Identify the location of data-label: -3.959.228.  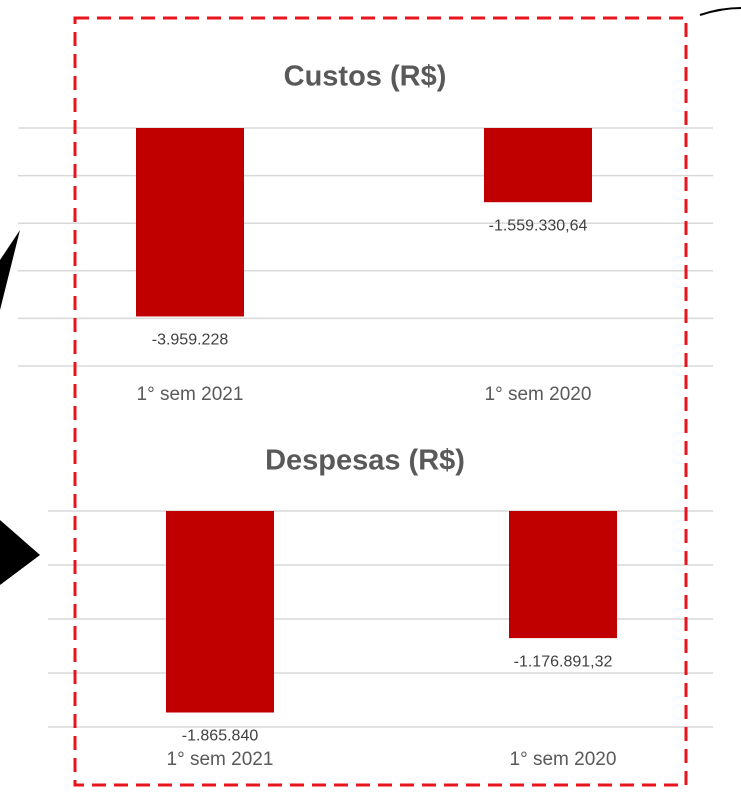
(190, 340).